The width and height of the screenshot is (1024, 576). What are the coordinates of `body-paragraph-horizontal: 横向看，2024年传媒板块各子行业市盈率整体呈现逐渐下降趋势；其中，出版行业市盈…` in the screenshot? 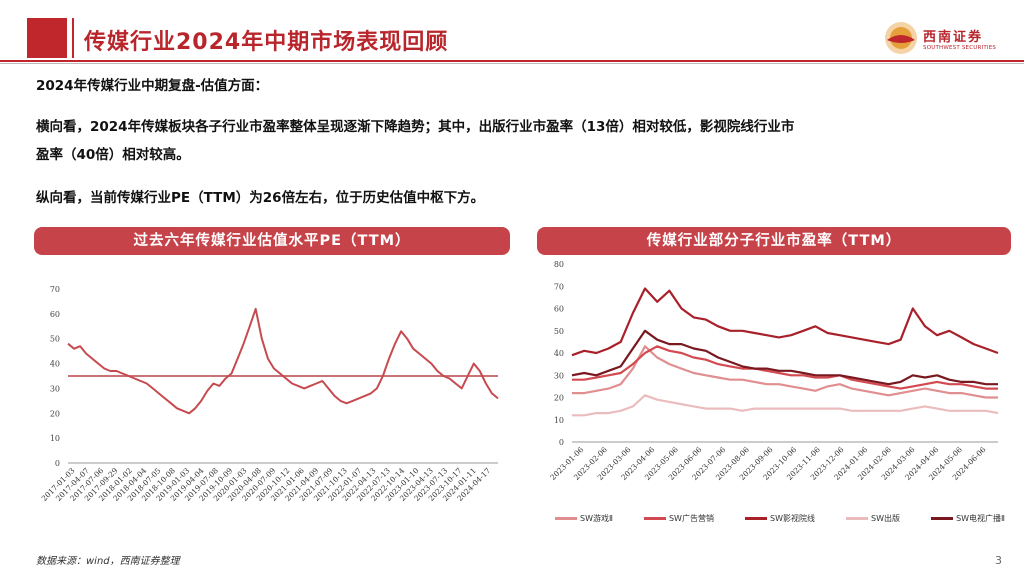 It's located at (415, 127).